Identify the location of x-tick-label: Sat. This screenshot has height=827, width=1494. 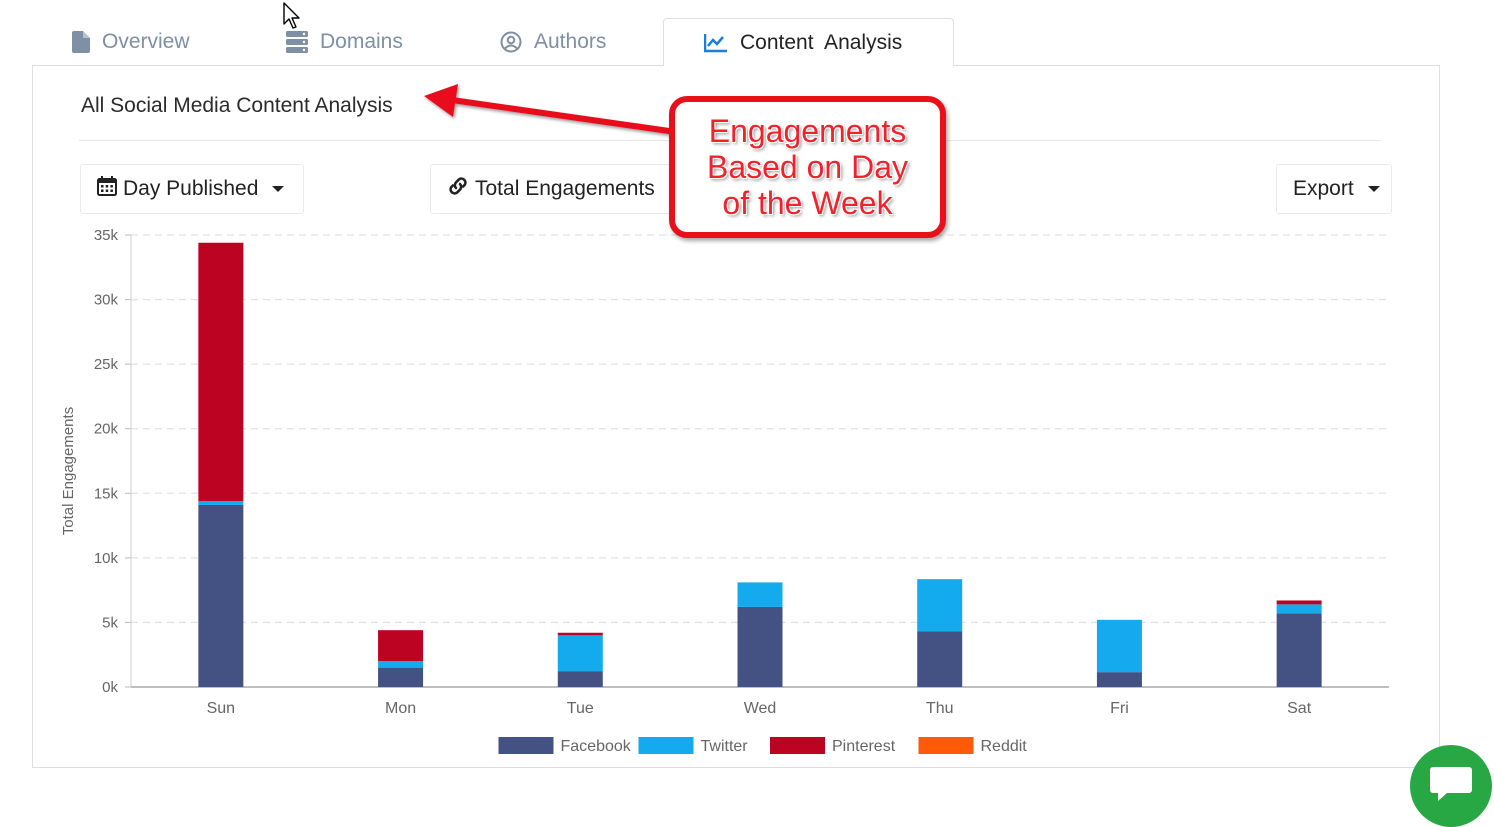
(1299, 708).